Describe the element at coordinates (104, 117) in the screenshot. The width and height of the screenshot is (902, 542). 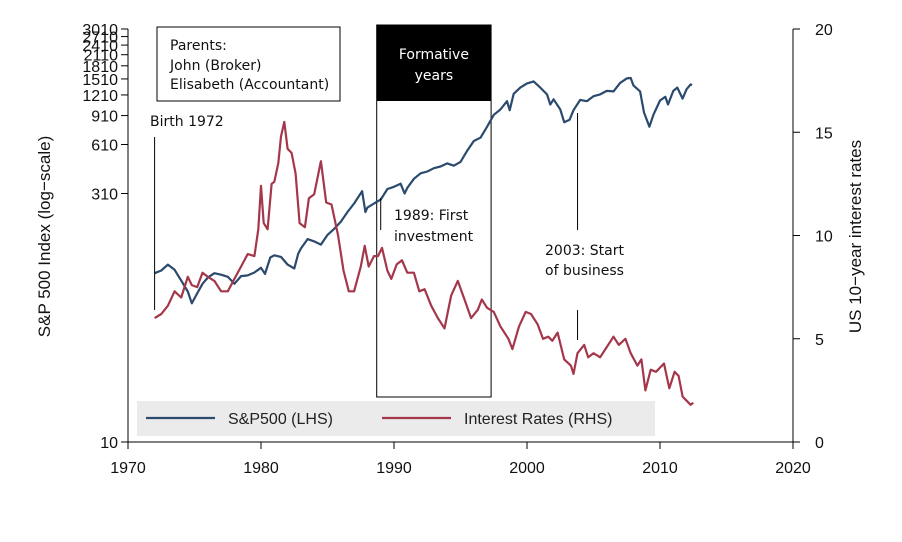
I see `y-left-tick-label-910: 910` at that location.